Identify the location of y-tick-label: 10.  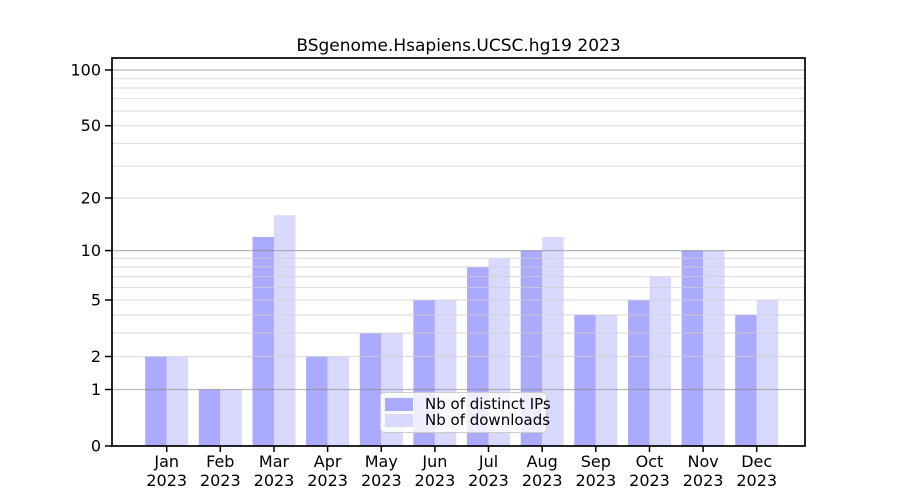
(91, 250).